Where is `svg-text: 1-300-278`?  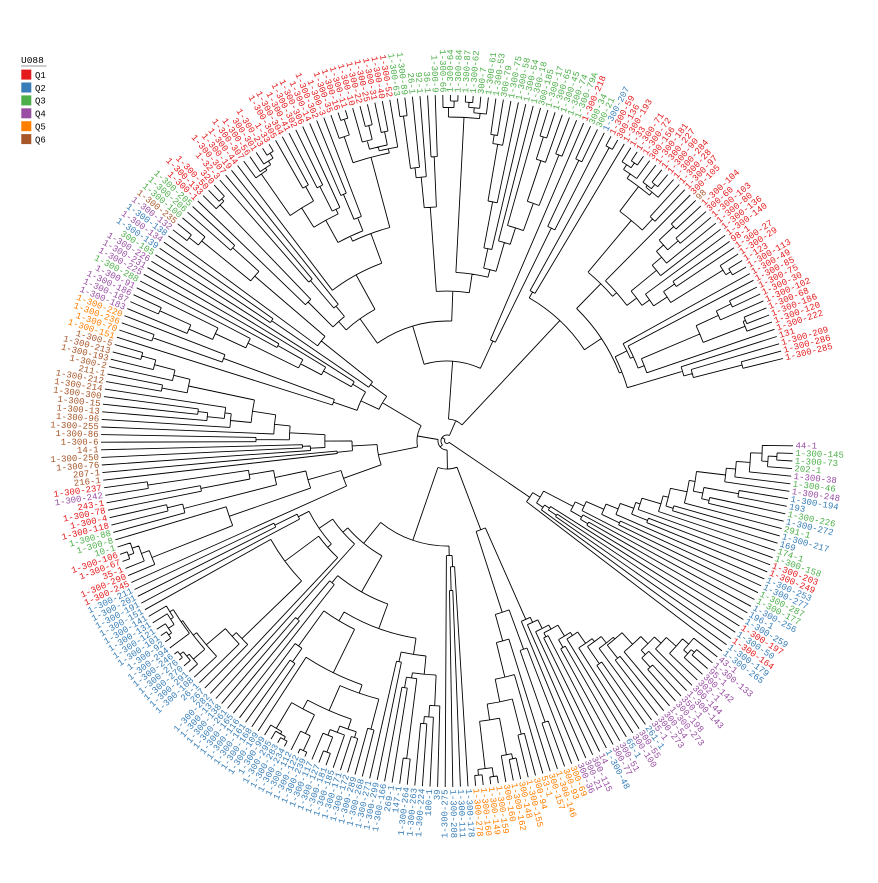 svg-text: 1-300-278 is located at coordinates (477, 812).